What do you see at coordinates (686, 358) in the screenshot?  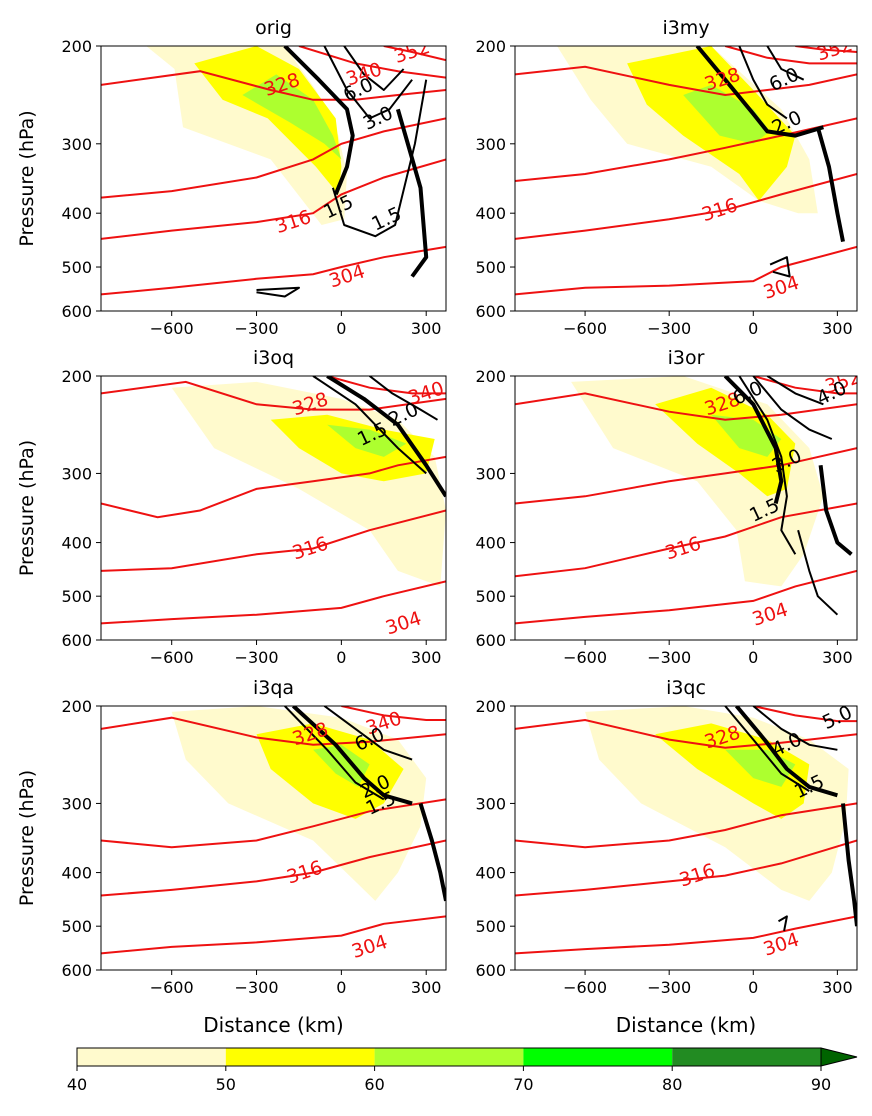 I see `panel-title: i3or` at bounding box center [686, 358].